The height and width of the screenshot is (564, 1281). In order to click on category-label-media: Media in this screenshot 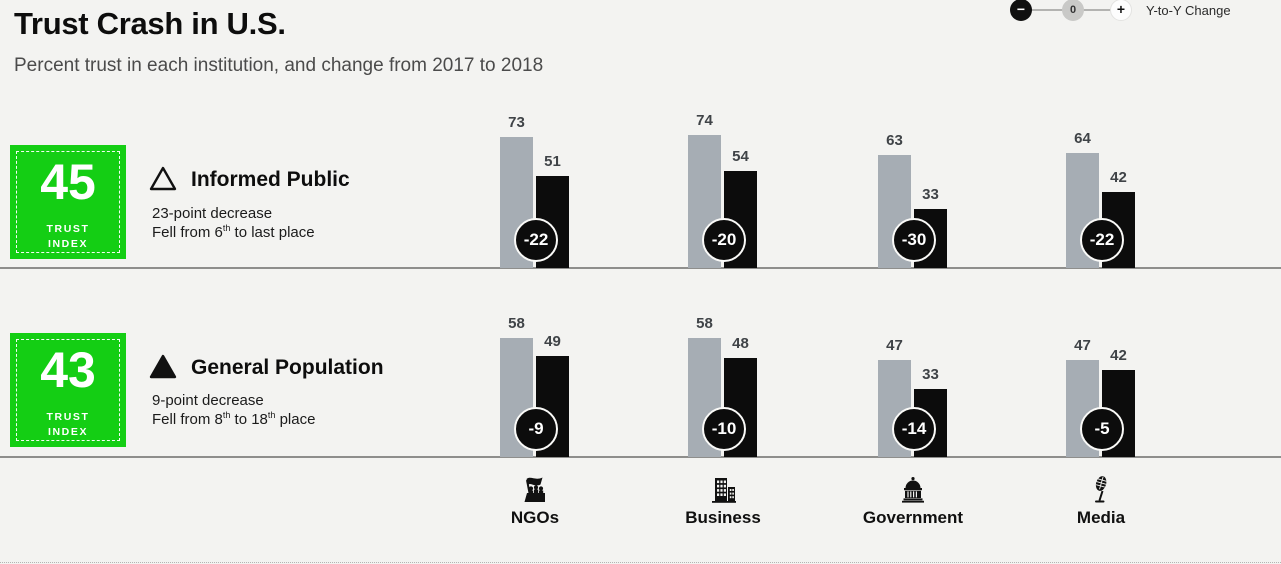, I will do `click(1101, 517)`.